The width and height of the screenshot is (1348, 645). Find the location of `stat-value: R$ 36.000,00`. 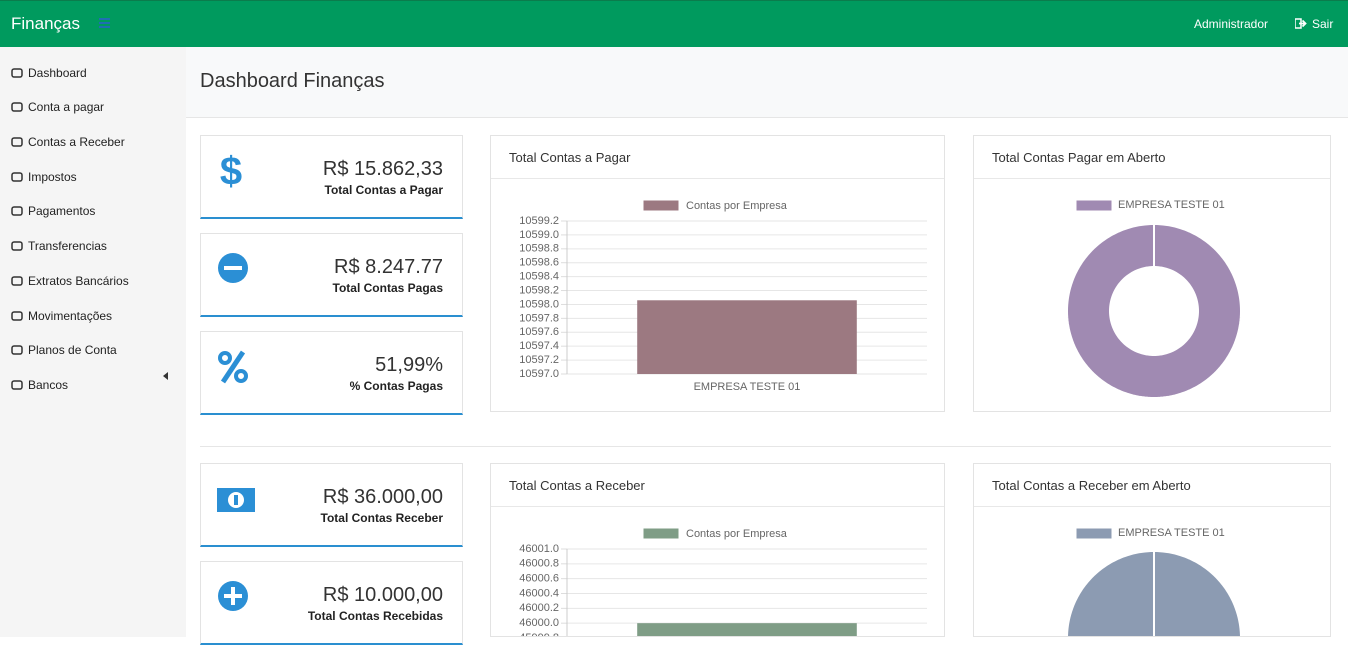

stat-value: R$ 36.000,00 is located at coordinates (382, 497).